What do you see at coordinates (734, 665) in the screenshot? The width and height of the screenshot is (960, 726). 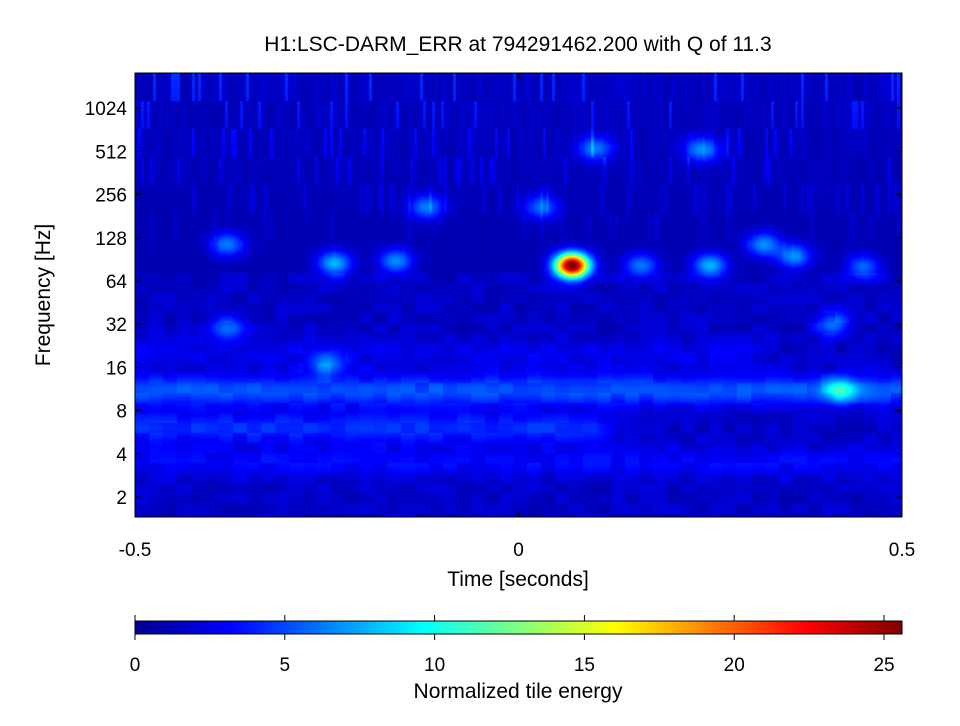 I see `colorbar-tick-label: 20` at bounding box center [734, 665].